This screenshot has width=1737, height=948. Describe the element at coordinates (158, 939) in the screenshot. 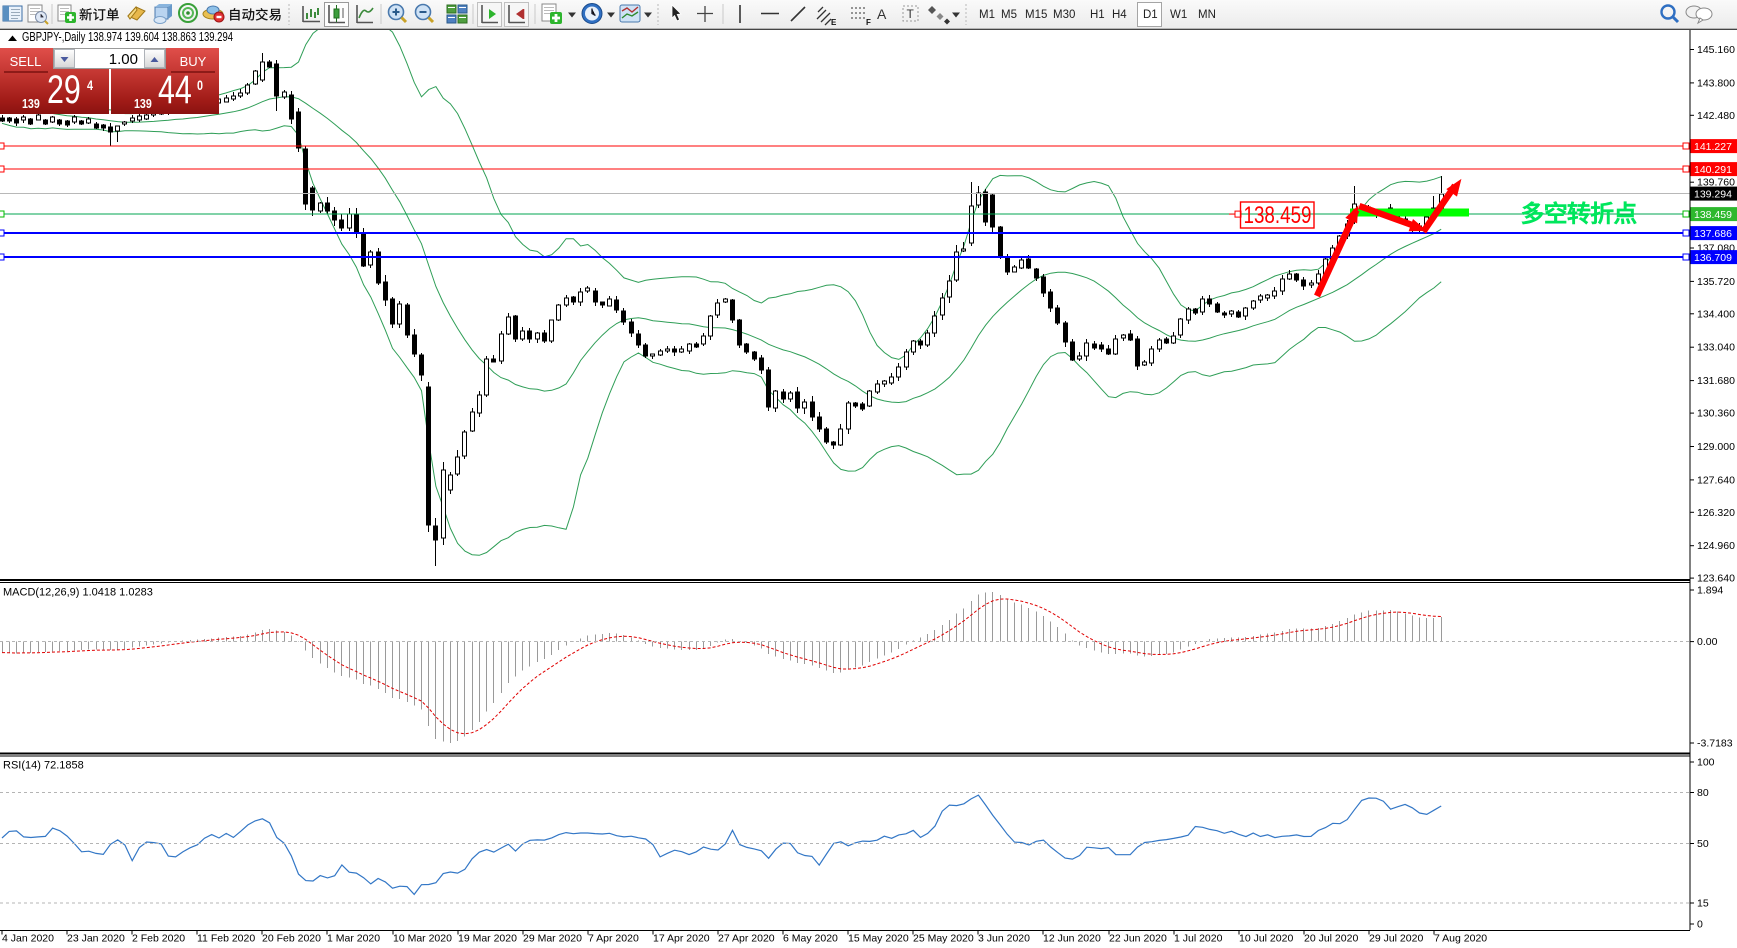

I see `svg-text: 2 Feb 2020` at that location.